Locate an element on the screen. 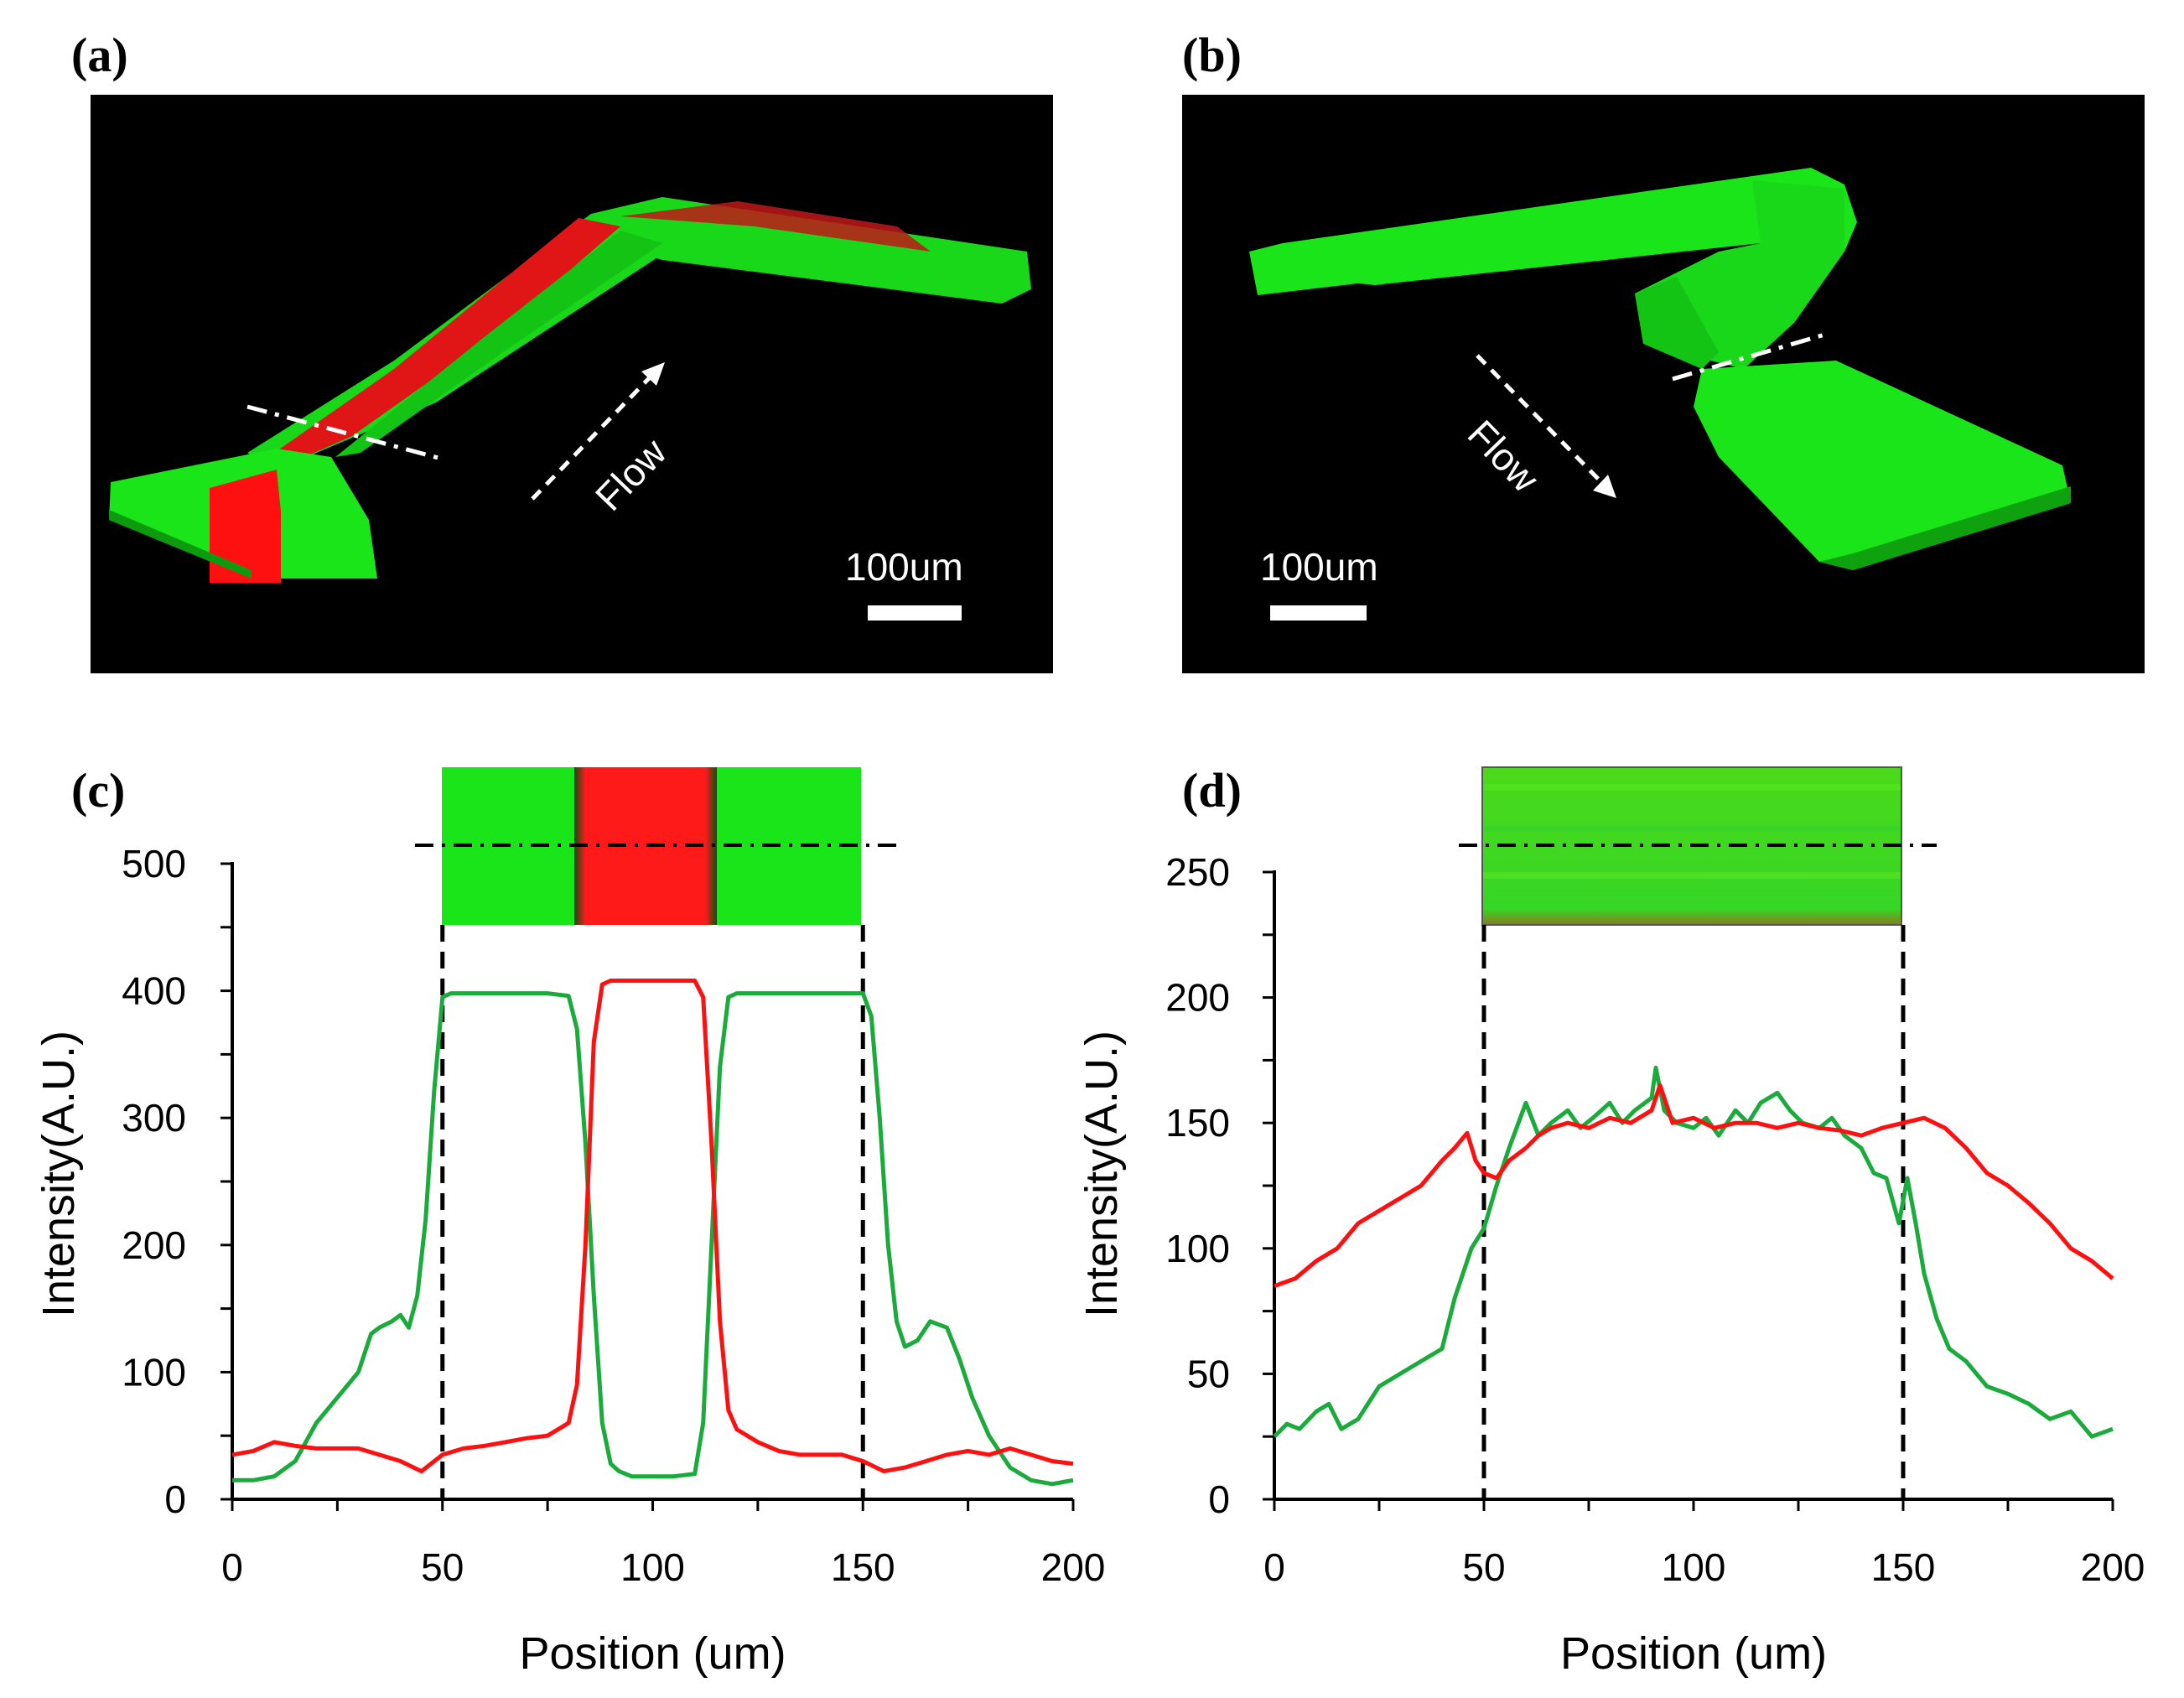 This screenshot has width=2184, height=1698. x-tick-label-d: 50 is located at coordinates (1483, 1567).